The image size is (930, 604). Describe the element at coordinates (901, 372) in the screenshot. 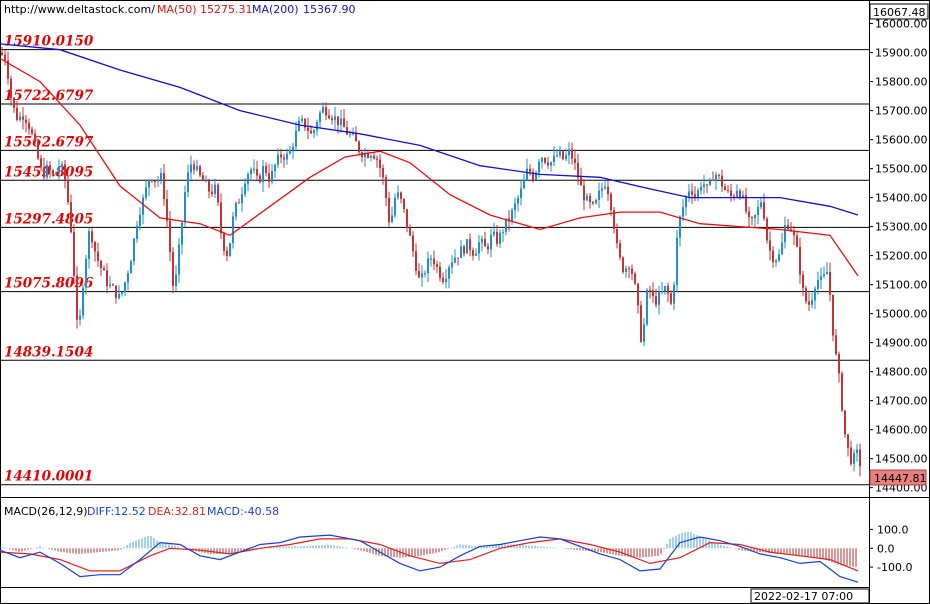

I see `price-tick-label: 14800.00` at that location.